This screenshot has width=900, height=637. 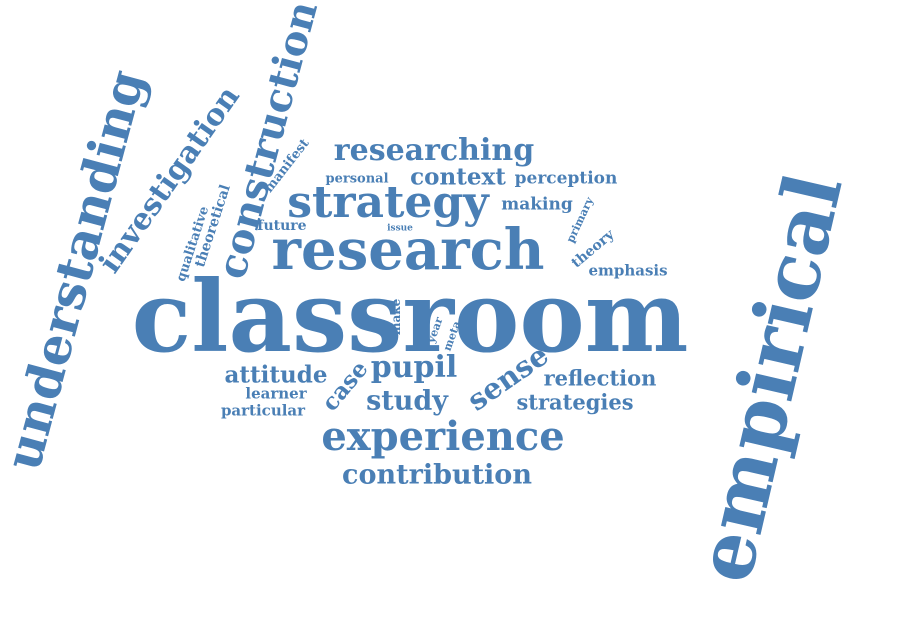 What do you see at coordinates (443, 436) in the screenshot?
I see `word-experience: experience` at bounding box center [443, 436].